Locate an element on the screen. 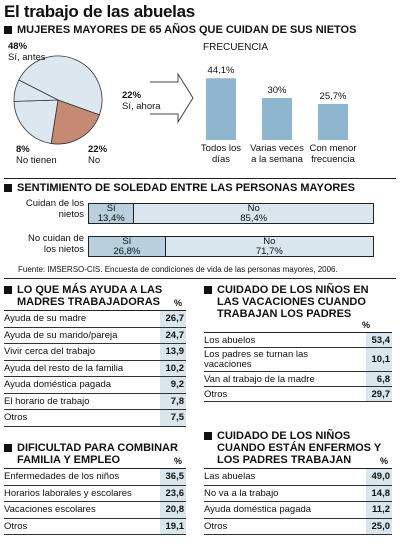 The width and height of the screenshot is (400, 544). pie-label-no-tienen: 8% No tienen is located at coordinates (36, 155).